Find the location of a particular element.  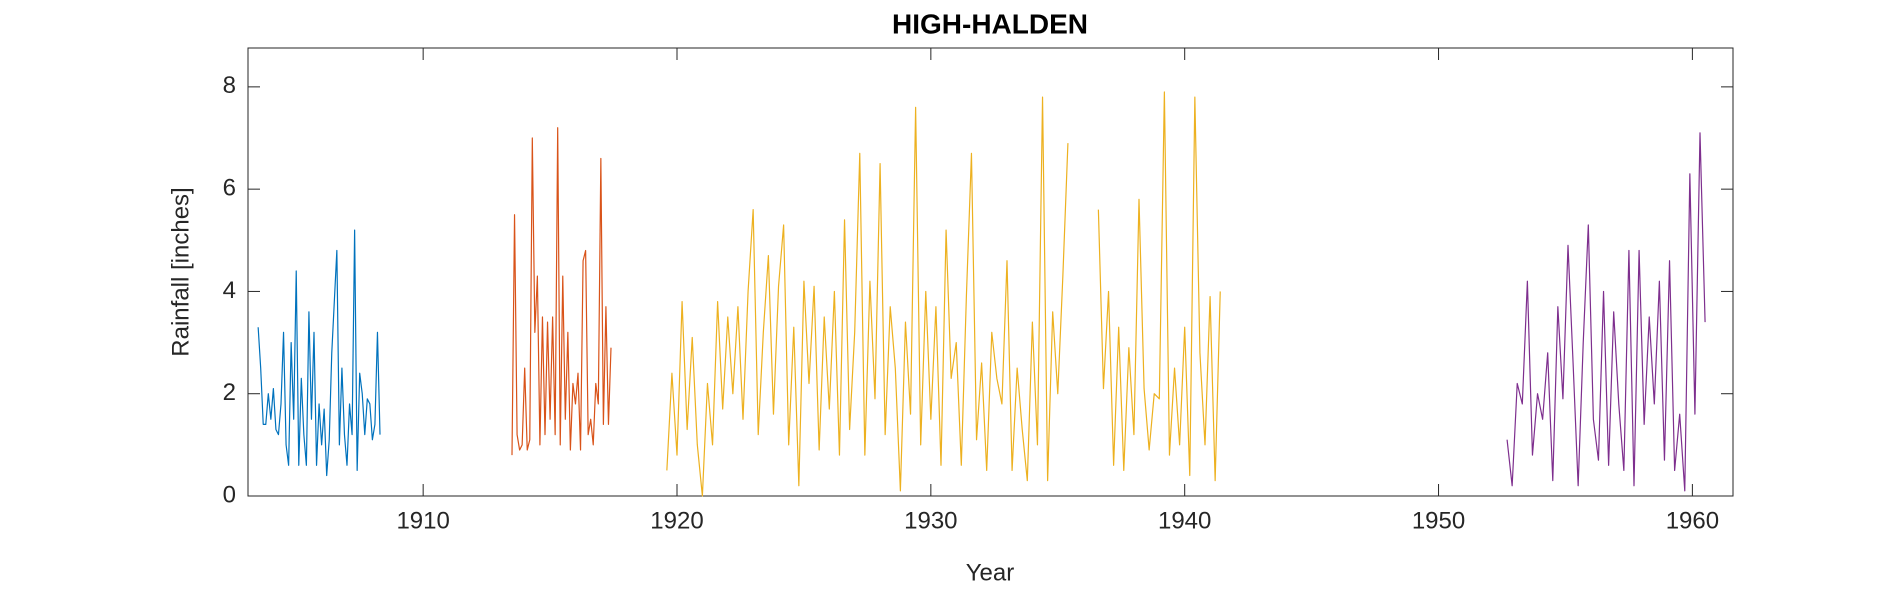

y-axis-label: Rainfall [inches] is located at coordinates (180, 271).